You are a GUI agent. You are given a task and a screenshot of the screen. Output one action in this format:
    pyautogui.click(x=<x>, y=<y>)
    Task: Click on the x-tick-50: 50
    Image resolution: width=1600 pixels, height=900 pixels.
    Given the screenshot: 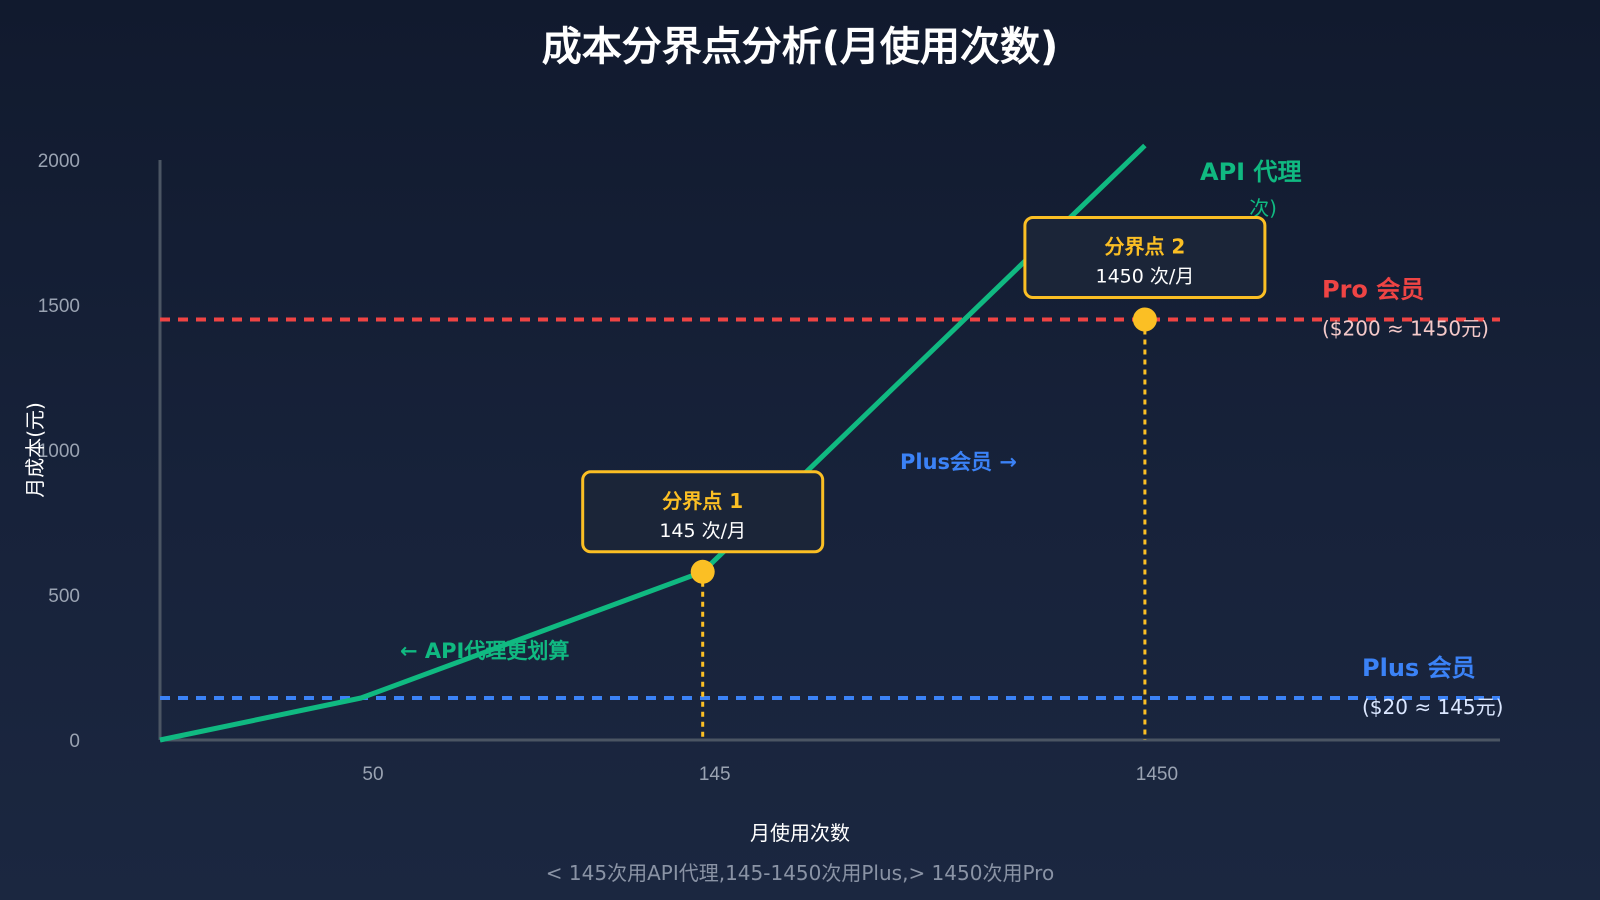 What is the action you would take?
    pyautogui.click(x=372, y=774)
    